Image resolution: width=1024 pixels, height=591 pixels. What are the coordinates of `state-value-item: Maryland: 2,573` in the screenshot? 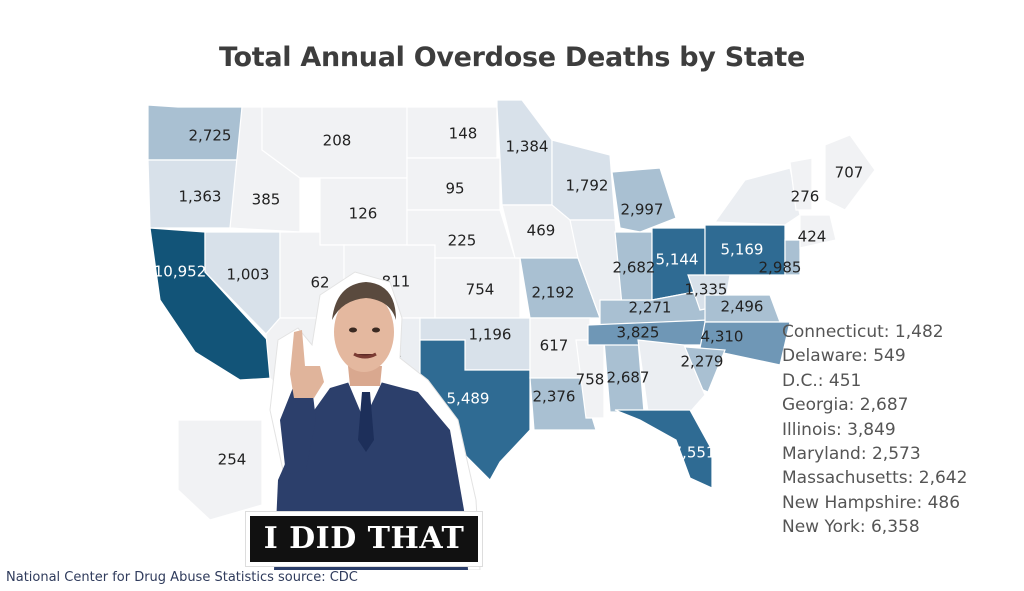 It's located at (851, 454).